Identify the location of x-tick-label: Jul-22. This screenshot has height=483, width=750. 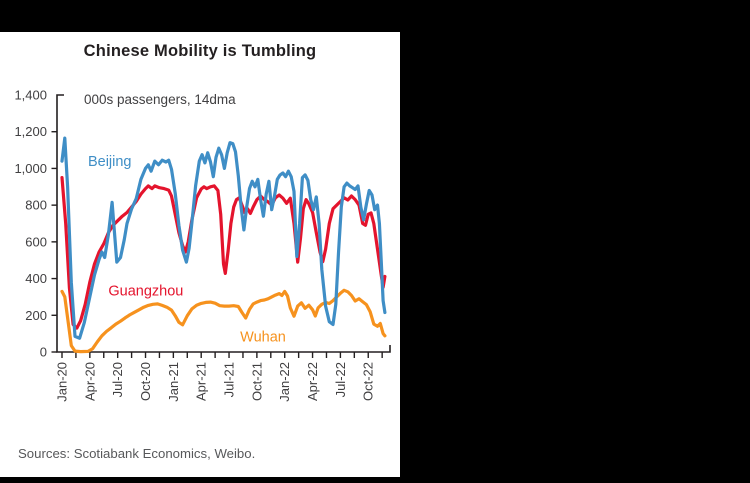
(340, 379).